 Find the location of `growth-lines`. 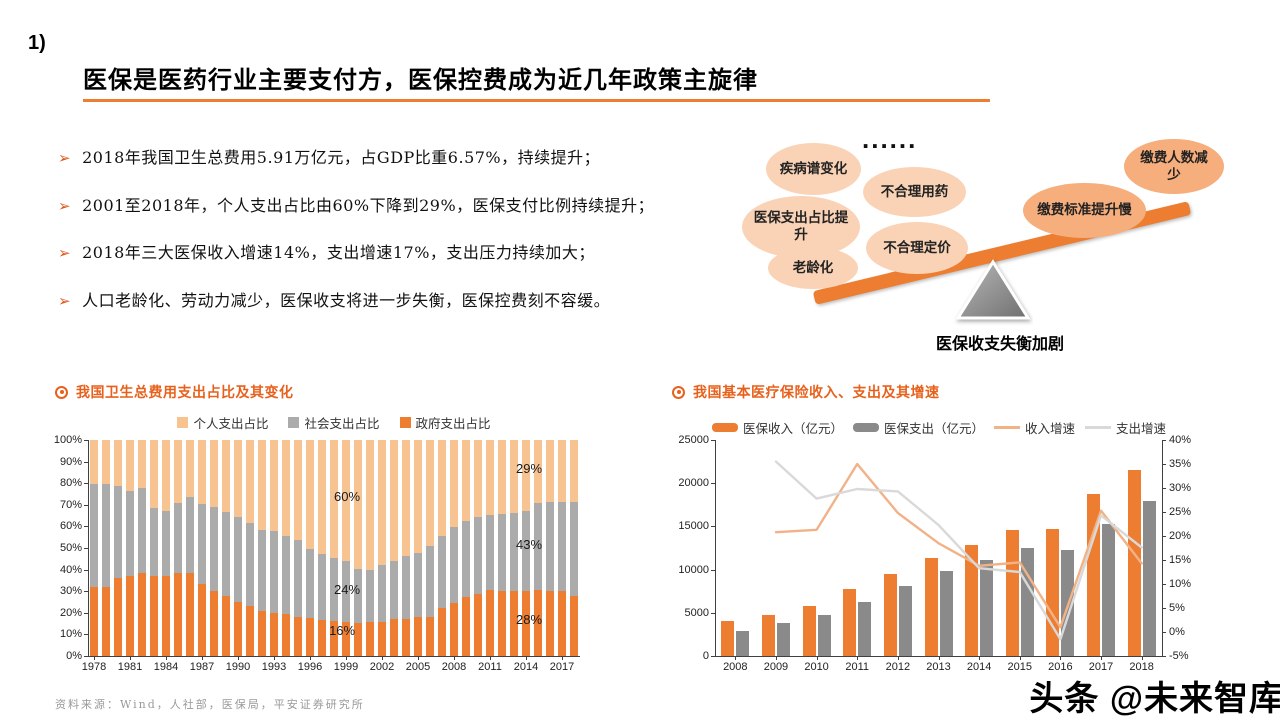

growth-lines is located at coordinates (958, 550).